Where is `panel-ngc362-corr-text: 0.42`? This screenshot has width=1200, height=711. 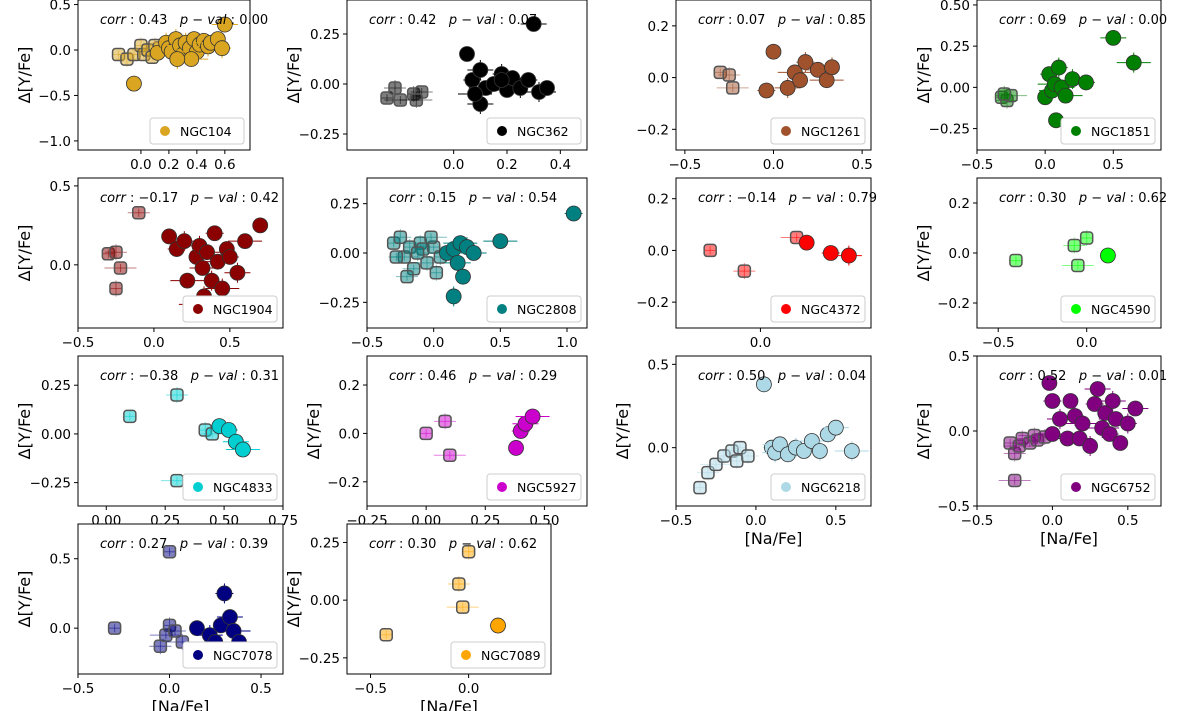 panel-ngc362-corr-text: 0.42 is located at coordinates (421, 20).